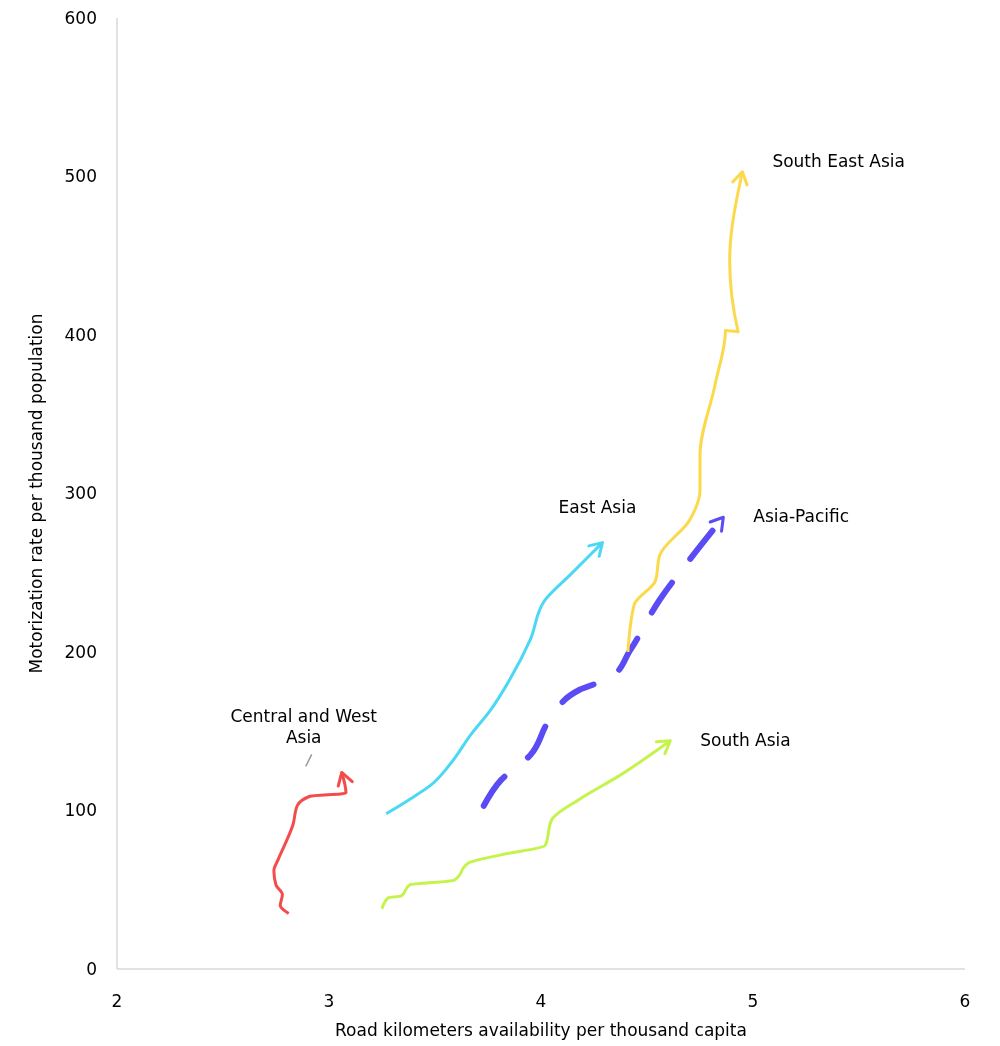 The image size is (1000, 1046). I want to click on x-tick-label: 5, so click(753, 1001).